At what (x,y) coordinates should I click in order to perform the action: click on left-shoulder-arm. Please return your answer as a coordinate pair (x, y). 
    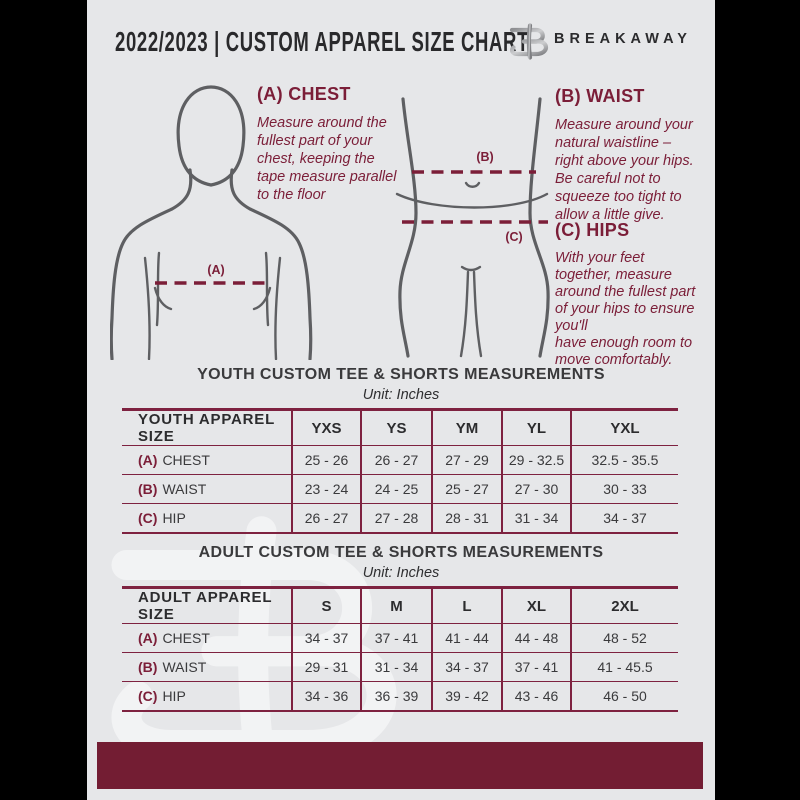
    Looking at the image, I should click on (151, 264).